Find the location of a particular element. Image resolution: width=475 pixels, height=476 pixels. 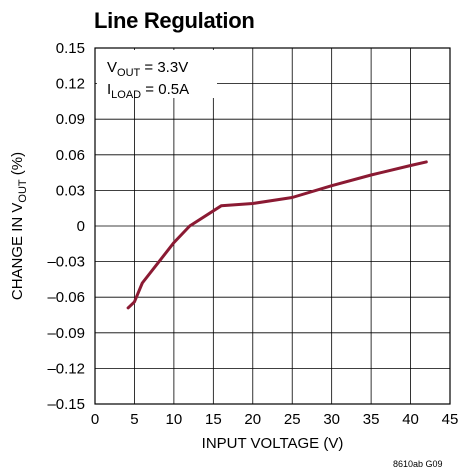

y-tick-label: 0.09 is located at coordinates (70, 119).